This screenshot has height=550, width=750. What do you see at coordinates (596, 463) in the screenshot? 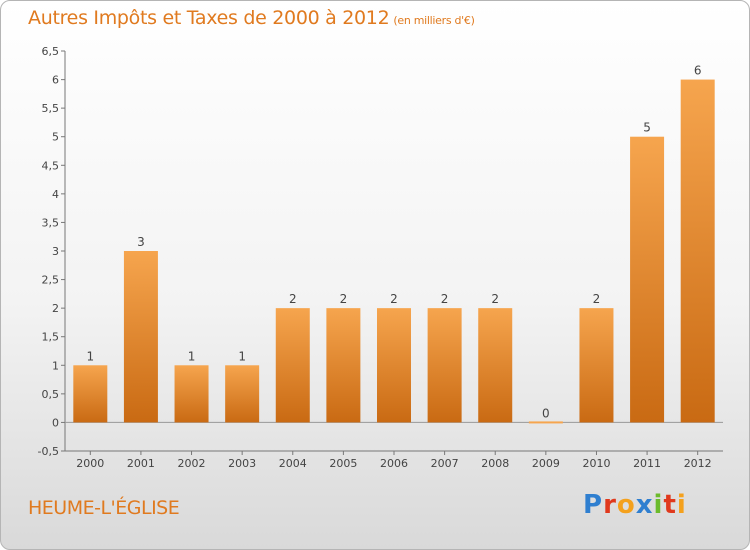
I see `x-tick-label: 2010` at bounding box center [596, 463].